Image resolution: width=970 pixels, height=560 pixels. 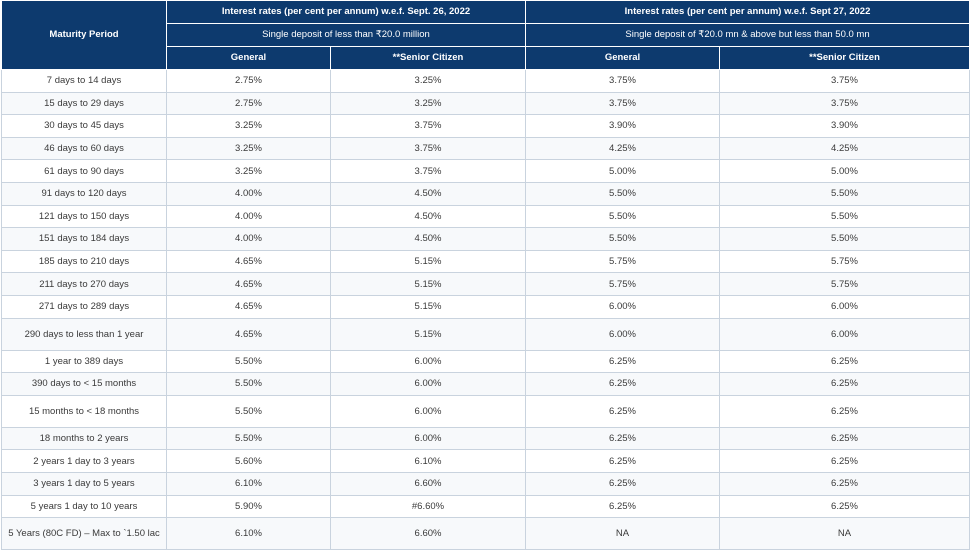 I want to click on group2-general-rate-cell: 6.00%, so click(x=623, y=306).